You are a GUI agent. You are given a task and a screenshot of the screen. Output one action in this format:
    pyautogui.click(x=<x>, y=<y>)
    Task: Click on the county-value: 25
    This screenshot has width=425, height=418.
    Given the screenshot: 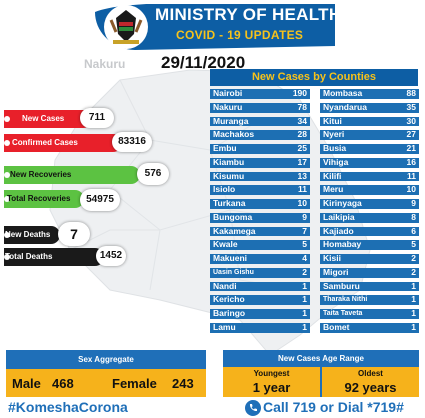 What is the action you would take?
    pyautogui.click(x=302, y=148)
    